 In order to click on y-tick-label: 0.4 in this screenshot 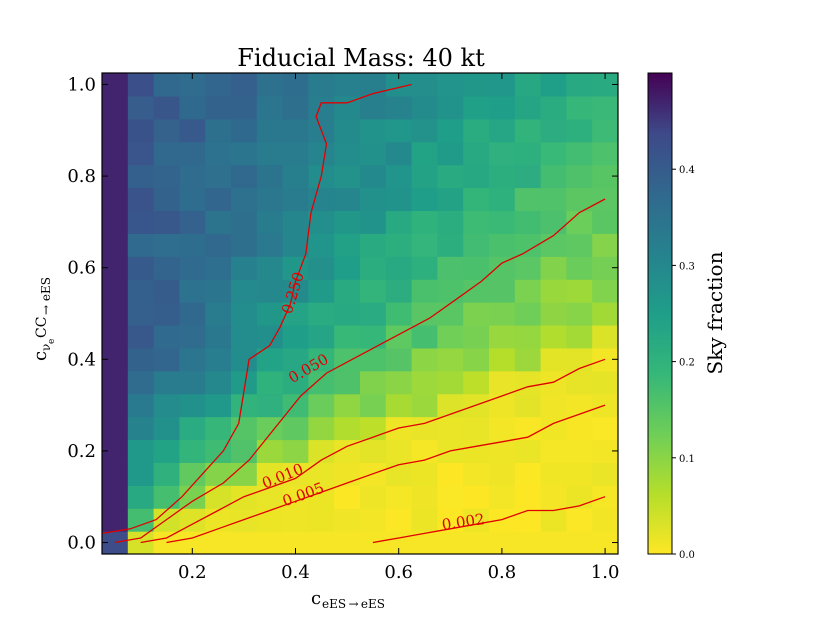, I will do `click(81, 359)`.